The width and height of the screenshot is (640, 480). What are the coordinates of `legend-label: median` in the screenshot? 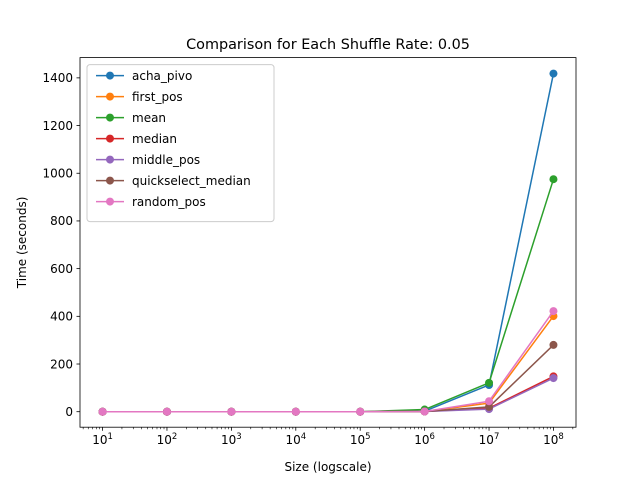 It's located at (154, 139).